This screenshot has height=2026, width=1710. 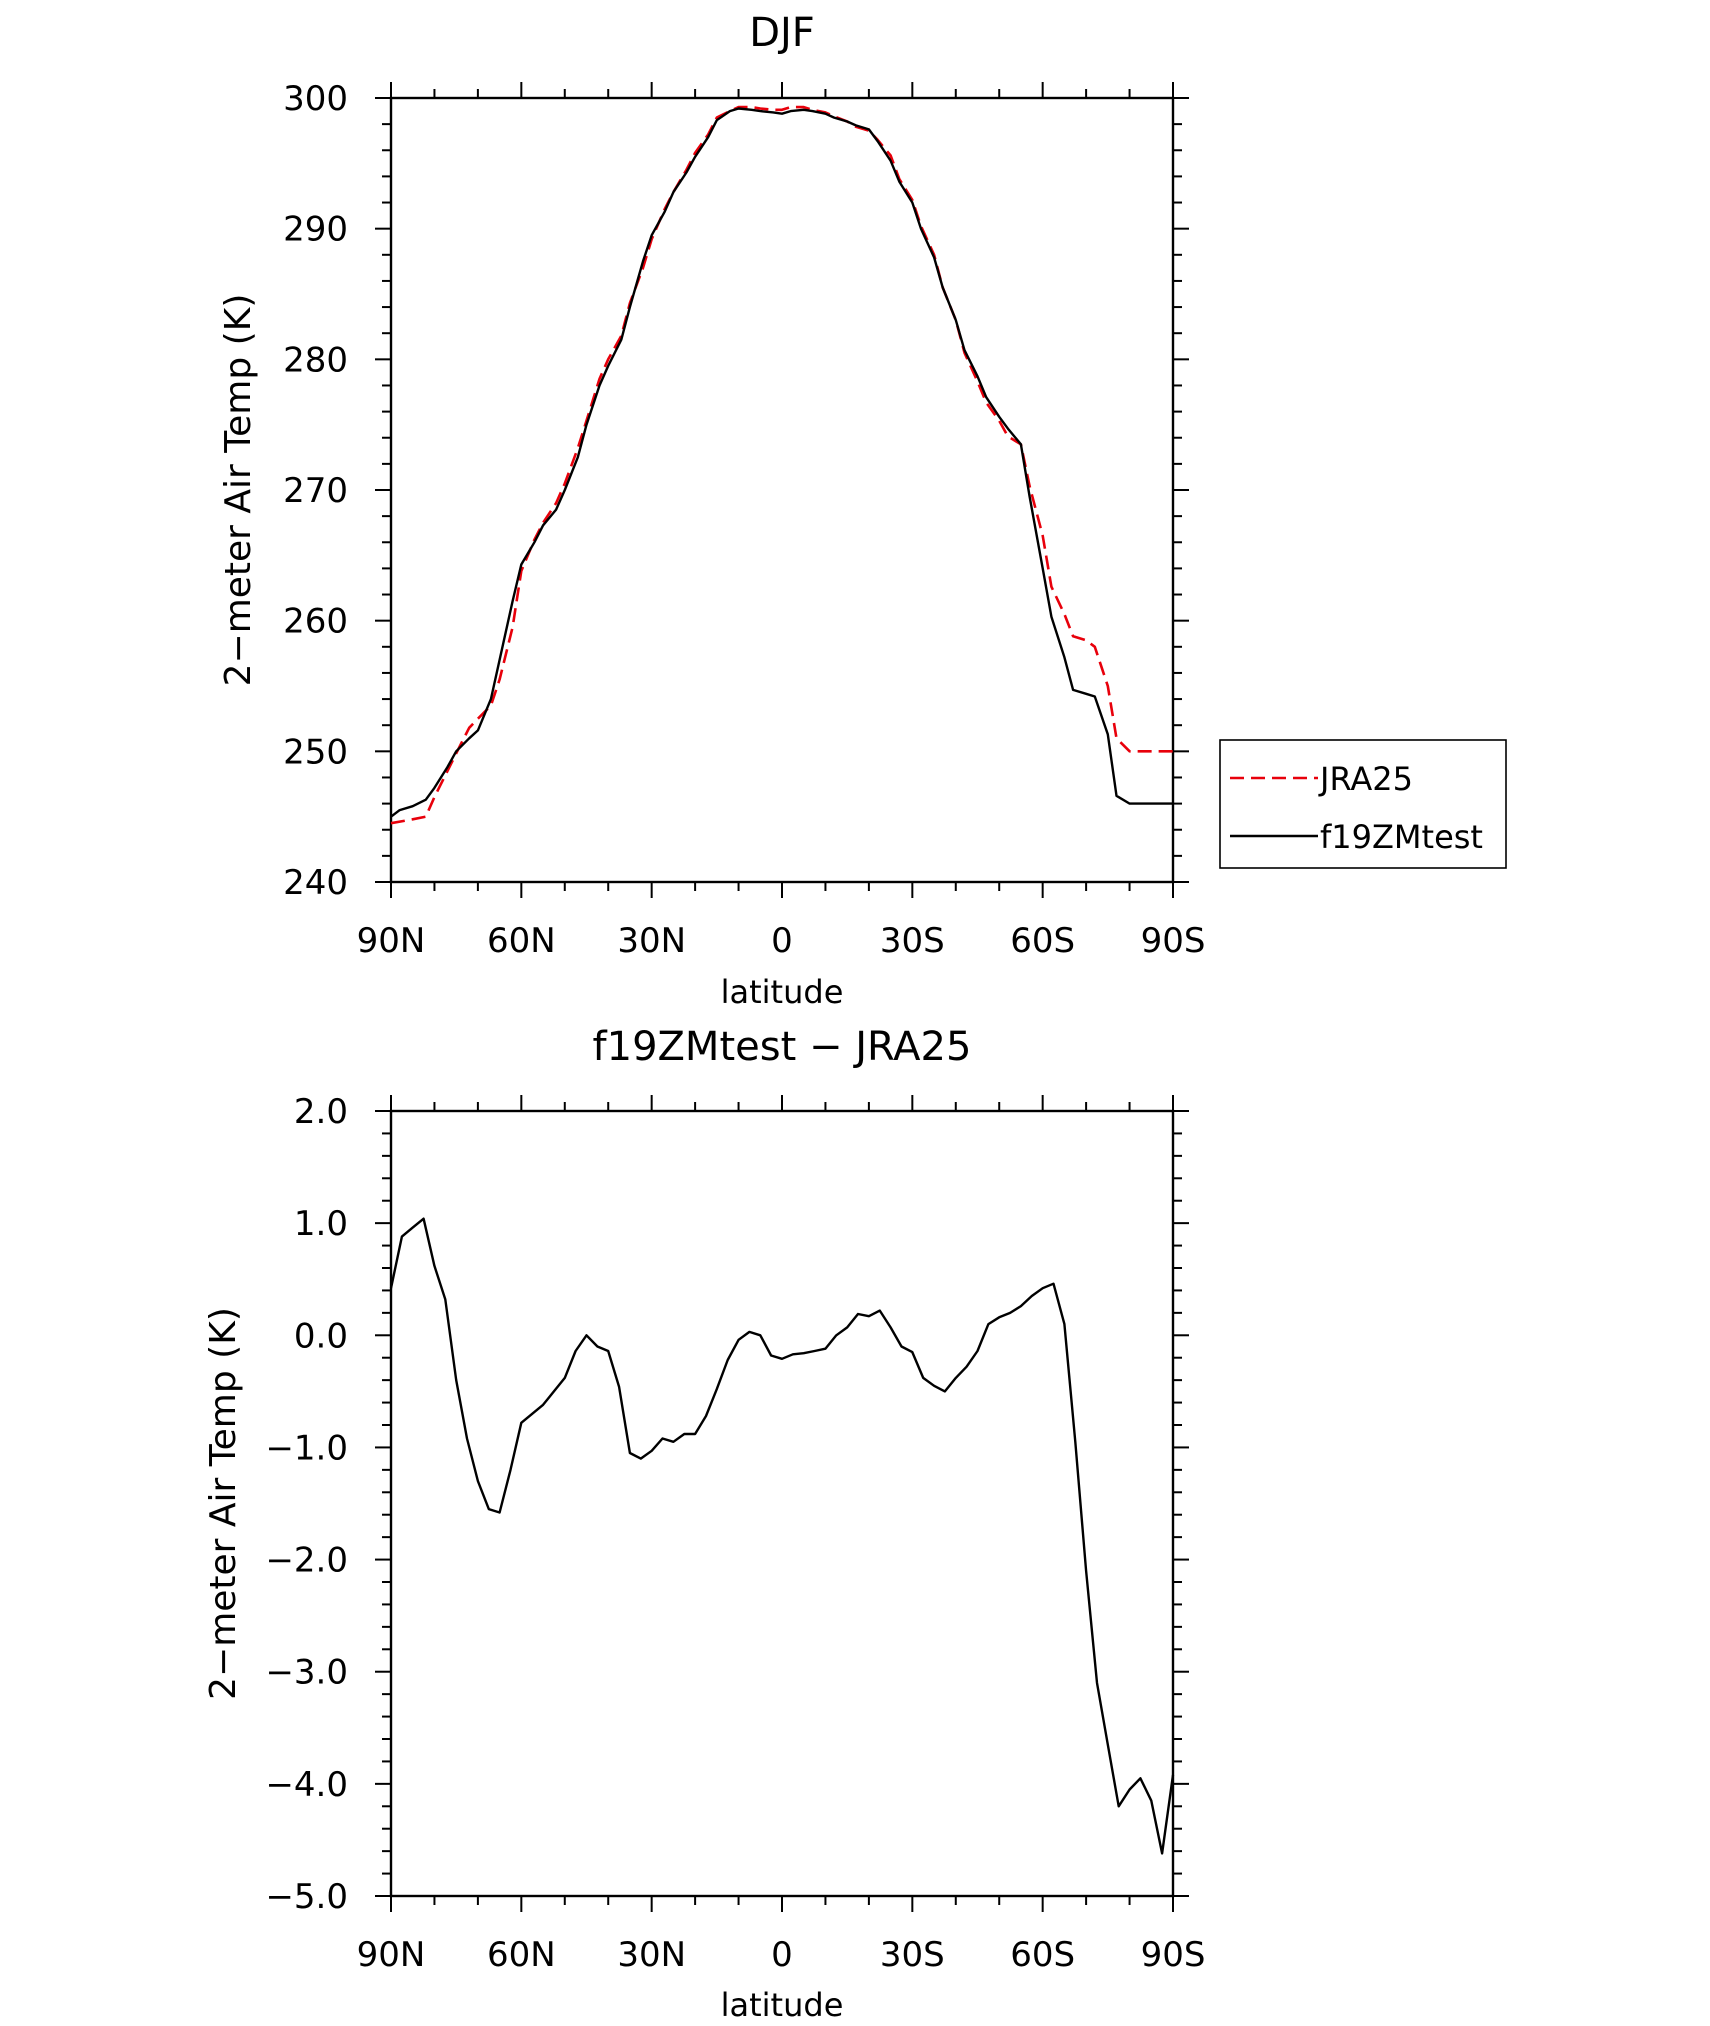 What do you see at coordinates (315, 883) in the screenshot?
I see `y-tick-label: 240` at bounding box center [315, 883].